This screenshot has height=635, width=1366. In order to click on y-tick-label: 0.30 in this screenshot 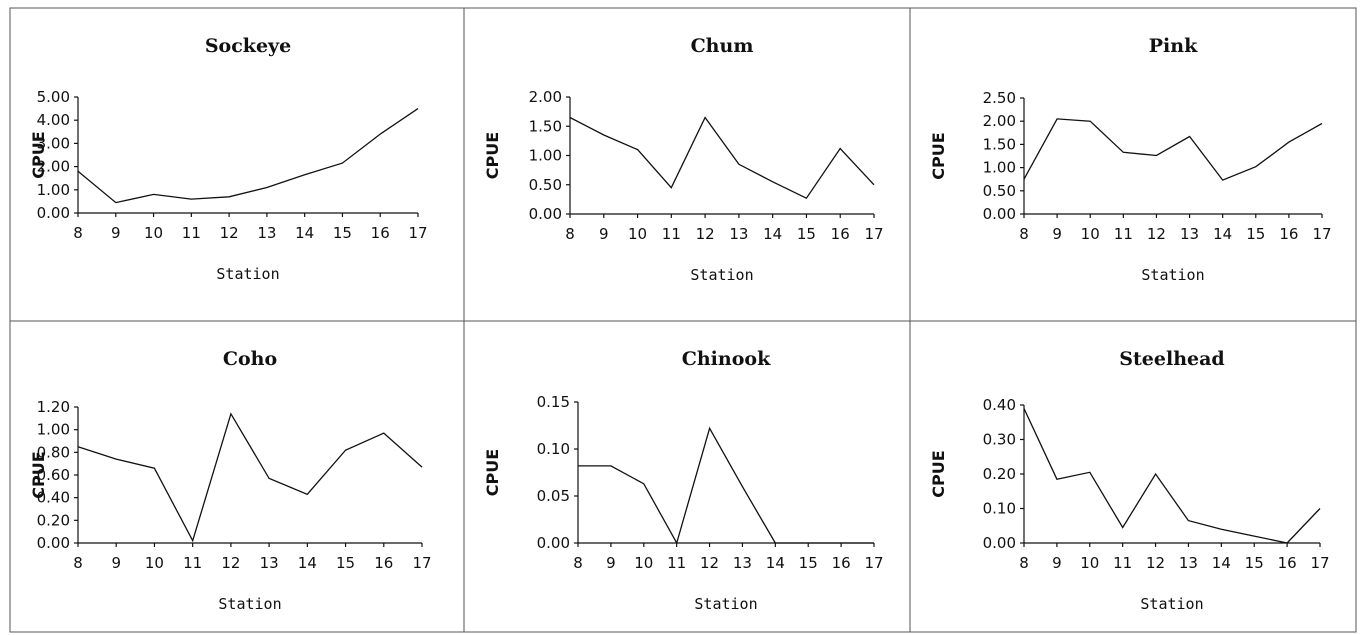, I will do `click(999, 440)`.